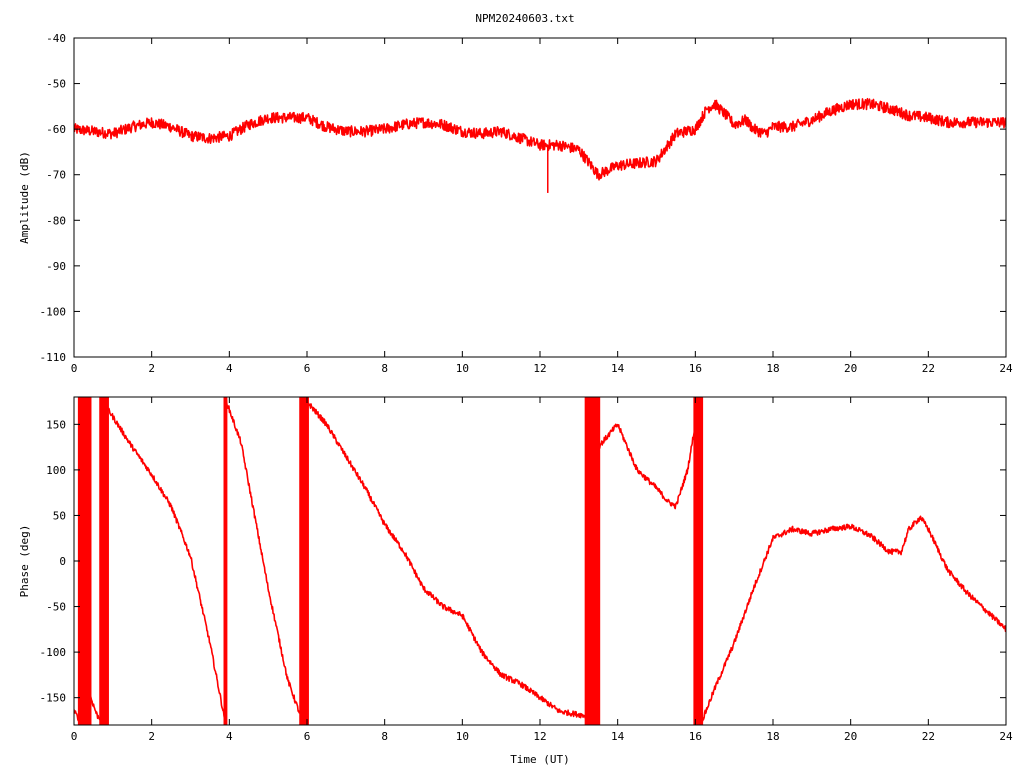 This screenshot has width=1024, height=768. What do you see at coordinates (59, 515) in the screenshot?
I see `y-tick-label: 50` at bounding box center [59, 515].